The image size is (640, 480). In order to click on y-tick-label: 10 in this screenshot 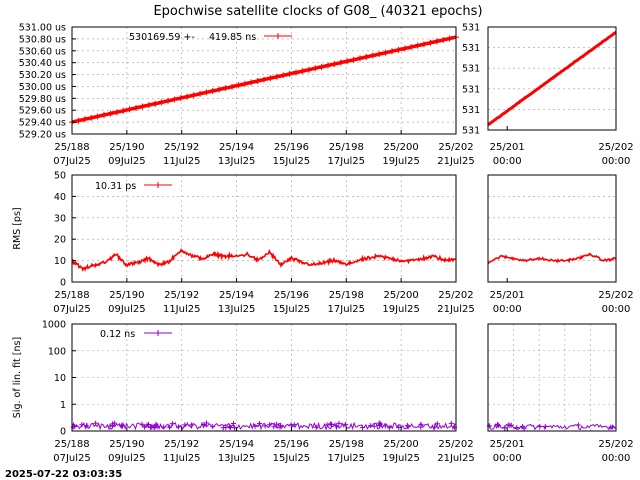, I will do `click(60, 261)`.